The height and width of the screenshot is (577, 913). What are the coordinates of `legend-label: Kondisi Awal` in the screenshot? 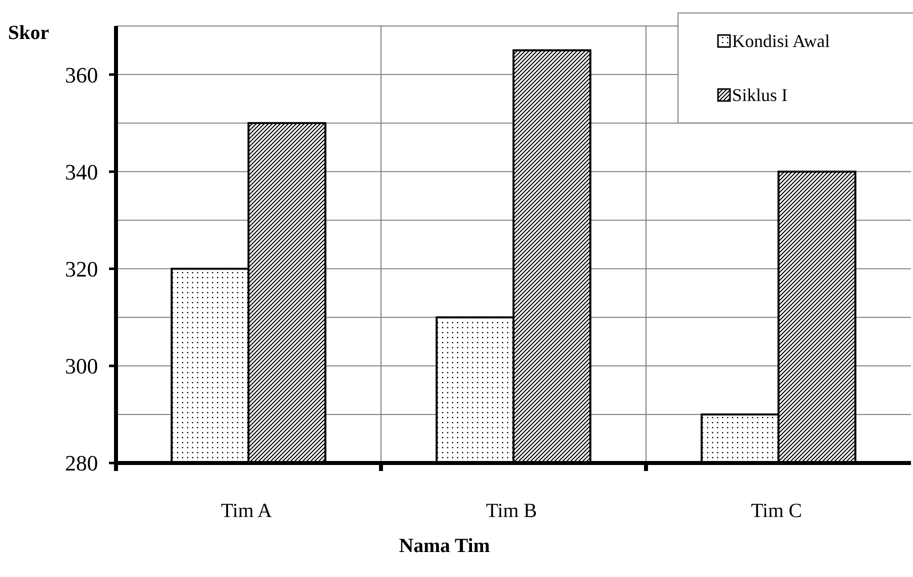 It's located at (781, 41).